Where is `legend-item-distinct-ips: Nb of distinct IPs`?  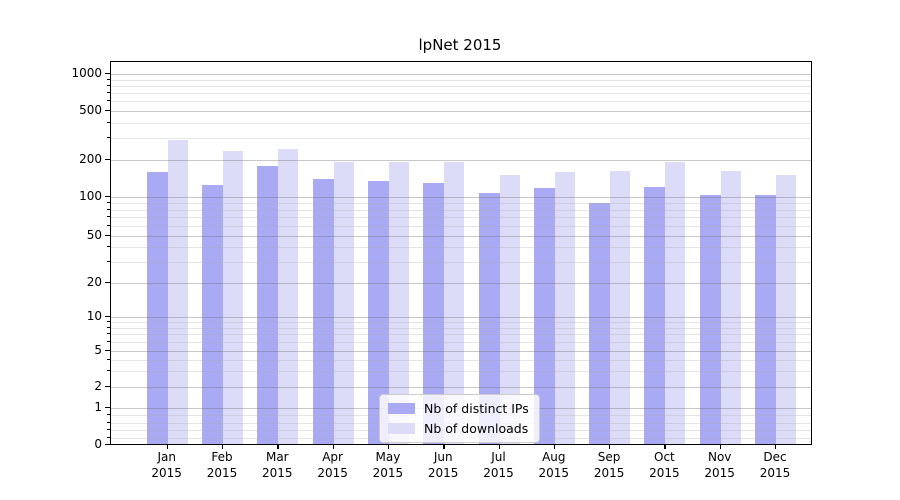 legend-item-distinct-ips: Nb of distinct IPs is located at coordinates (458, 408).